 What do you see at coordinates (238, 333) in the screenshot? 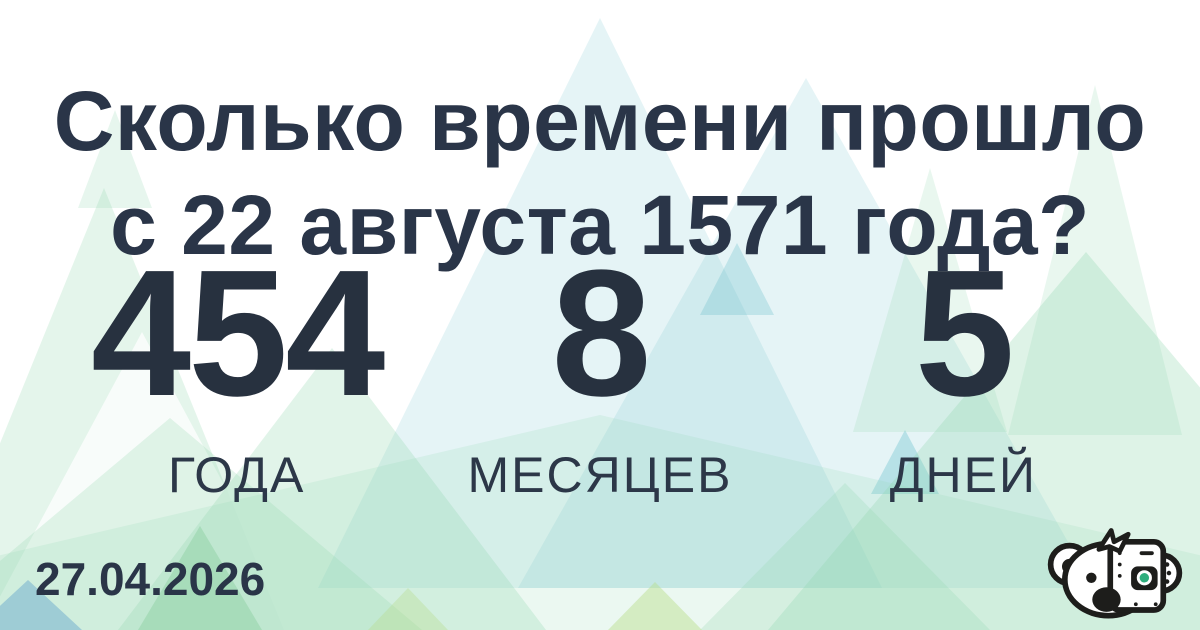
I see `years-value: 454` at bounding box center [238, 333].